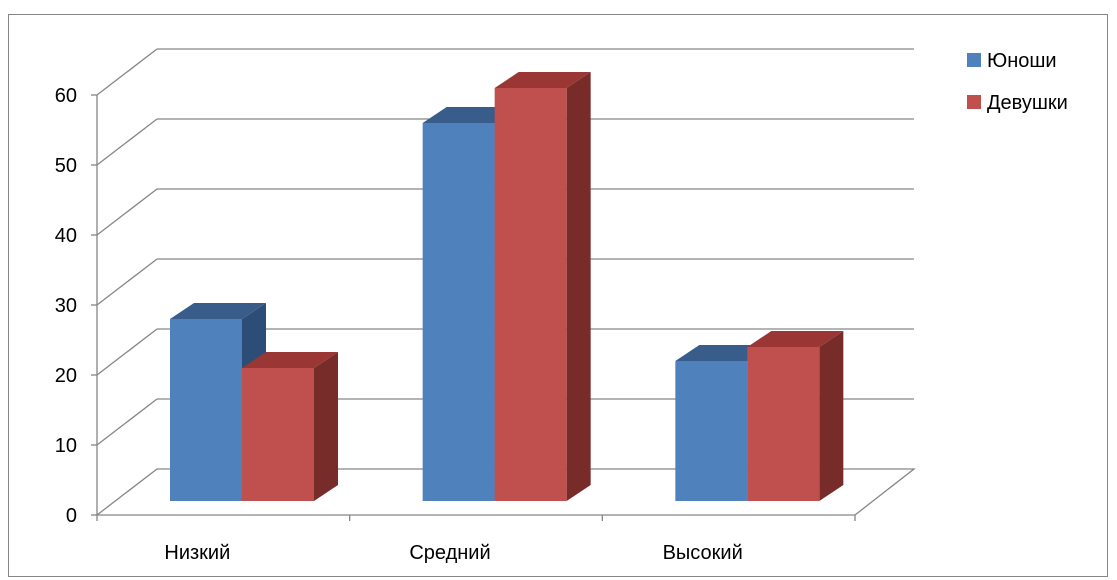 This screenshot has height=580, width=1117. What do you see at coordinates (71, 516) in the screenshot?
I see `y-tick-label: 0` at bounding box center [71, 516].